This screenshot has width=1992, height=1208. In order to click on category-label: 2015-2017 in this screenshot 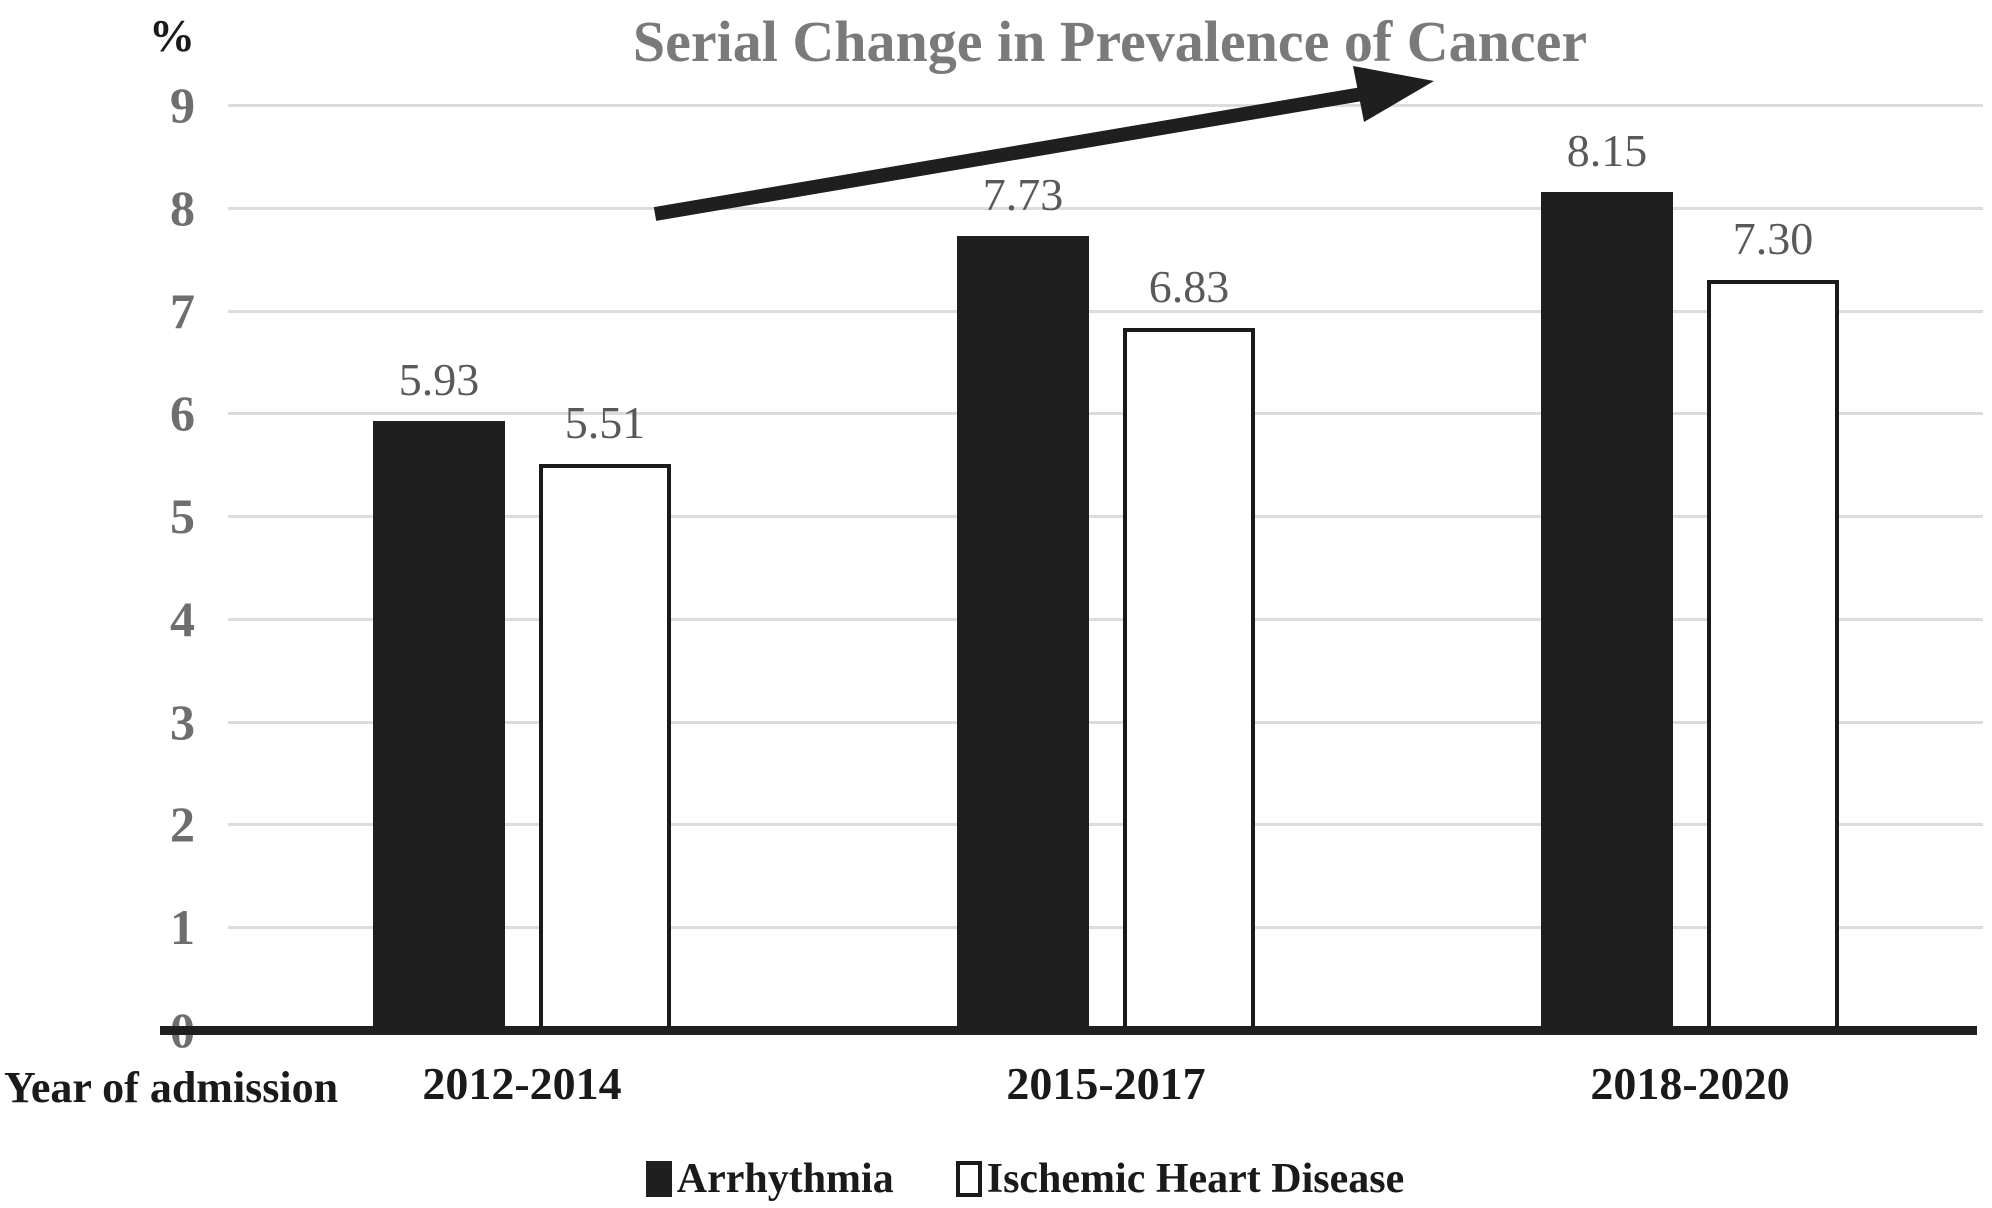, I will do `click(1106, 1083)`.